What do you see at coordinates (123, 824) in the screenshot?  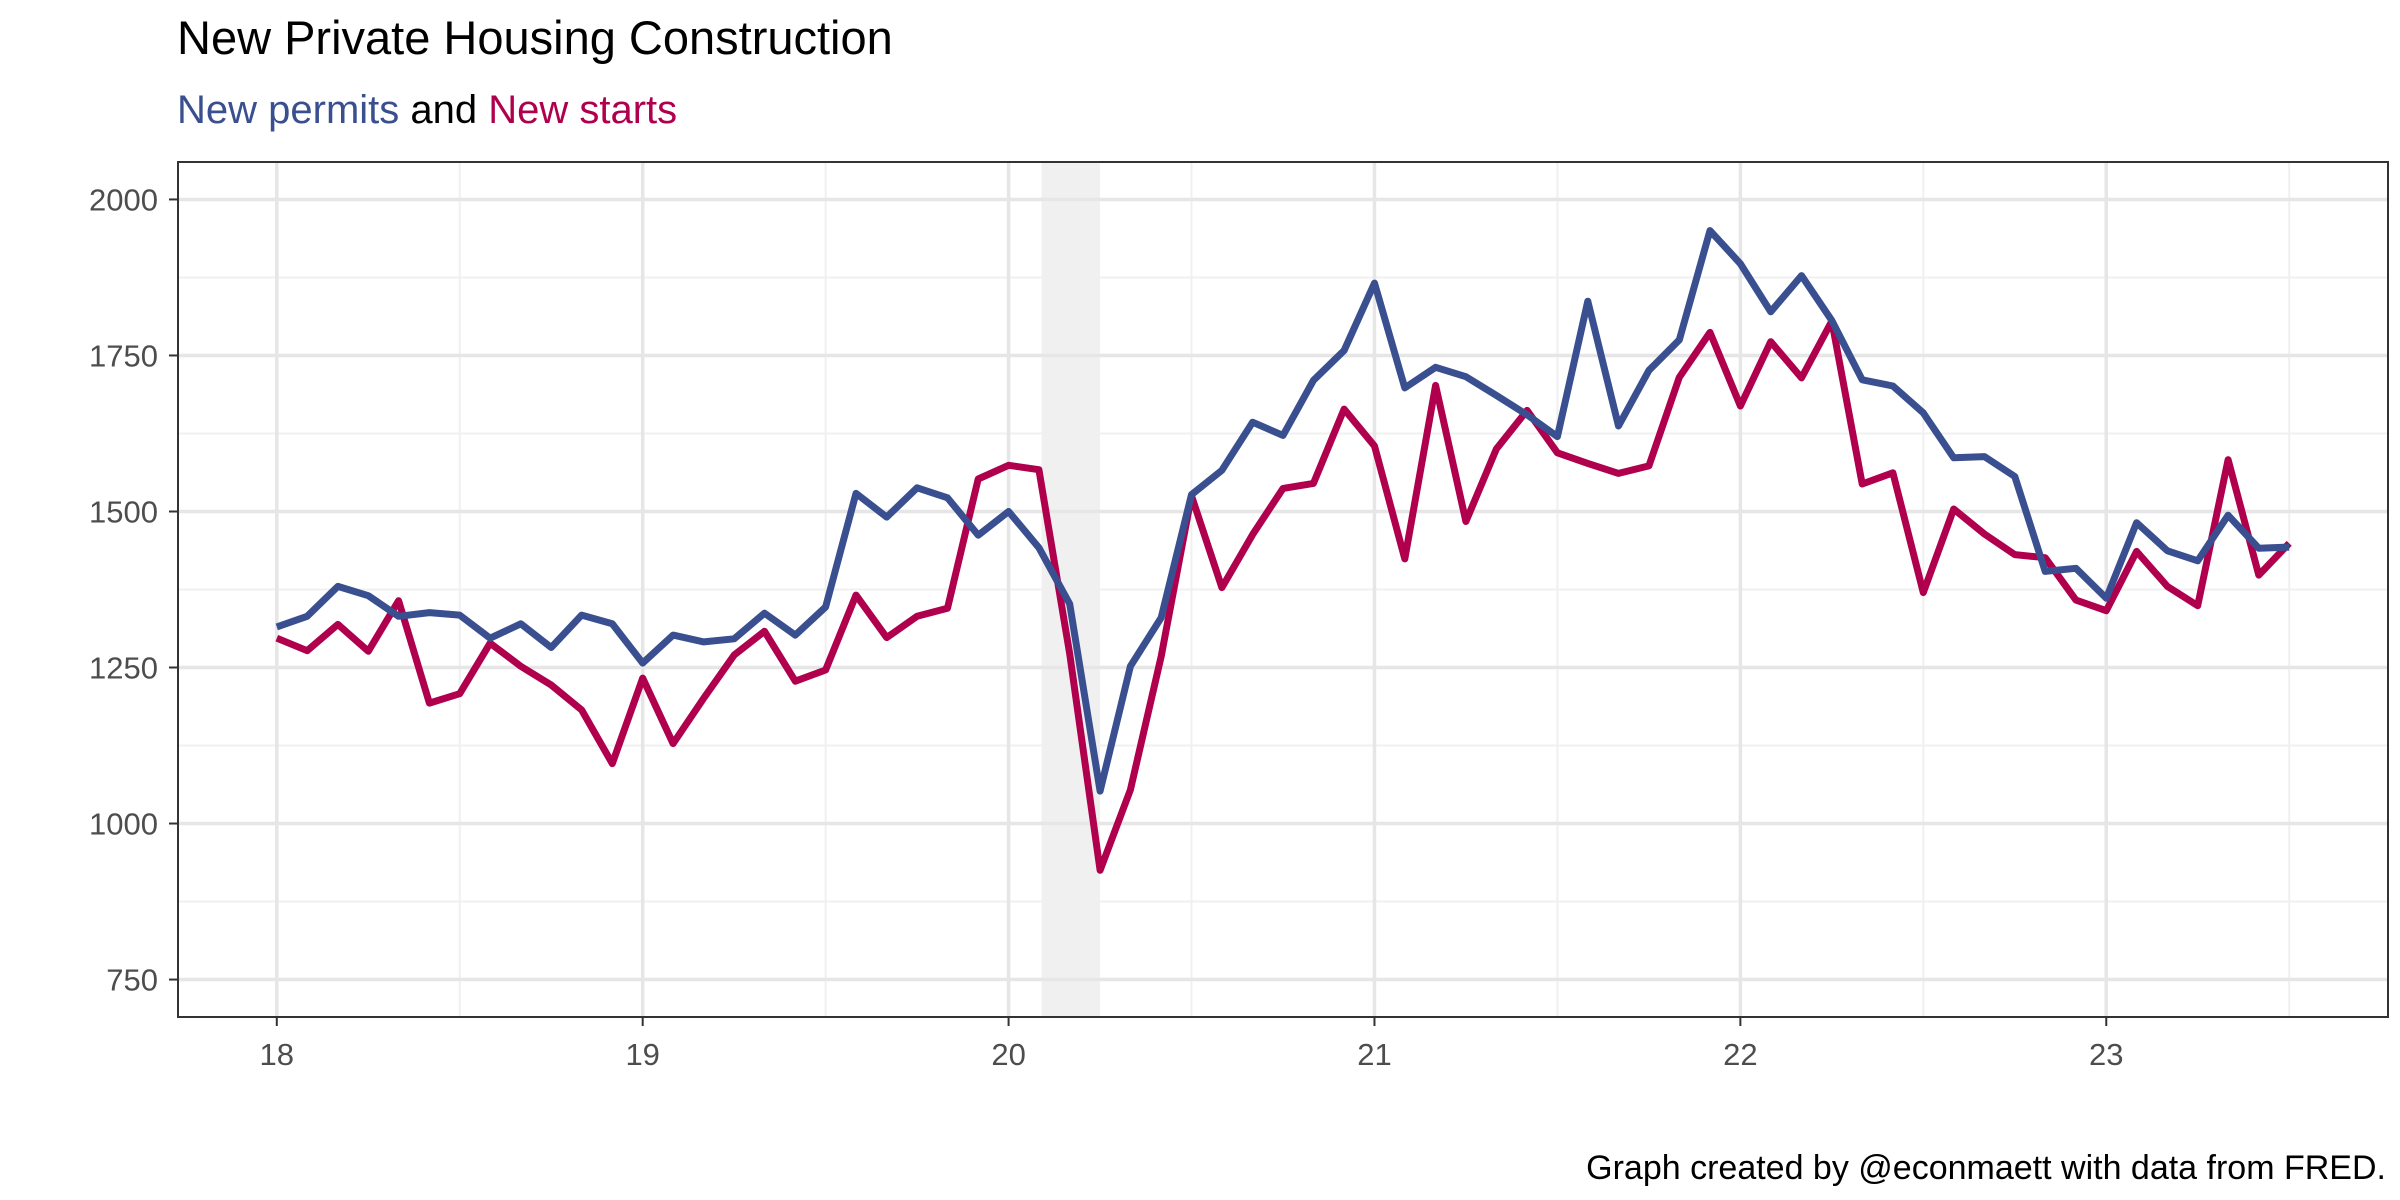 I see `y-tick-label: 1000` at bounding box center [123, 824].